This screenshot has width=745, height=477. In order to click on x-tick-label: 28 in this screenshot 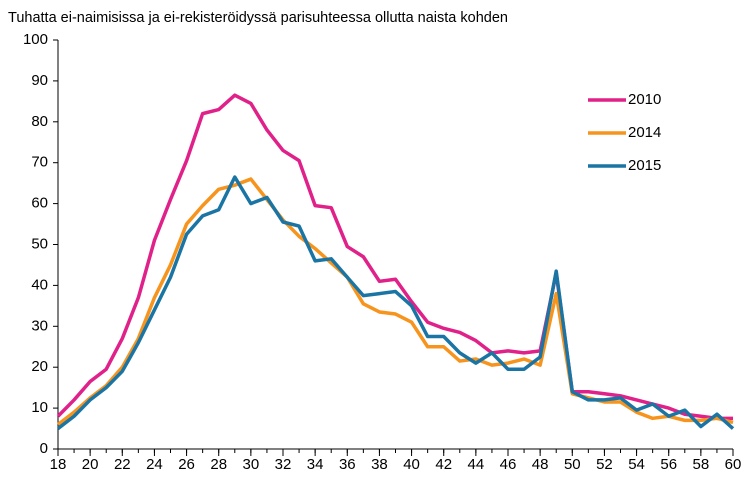, I will do `click(218, 464)`.